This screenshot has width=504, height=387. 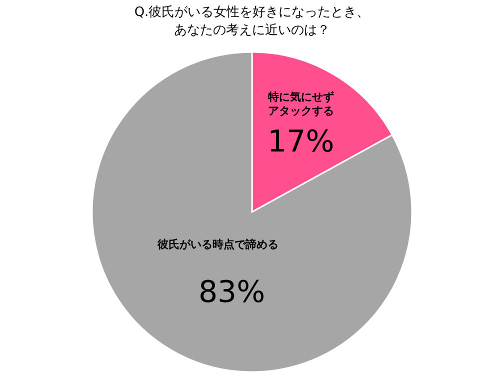 What do you see at coordinates (217, 244) in the screenshot?
I see `slice-label: 彼氏がいる時点で諦める` at bounding box center [217, 244].